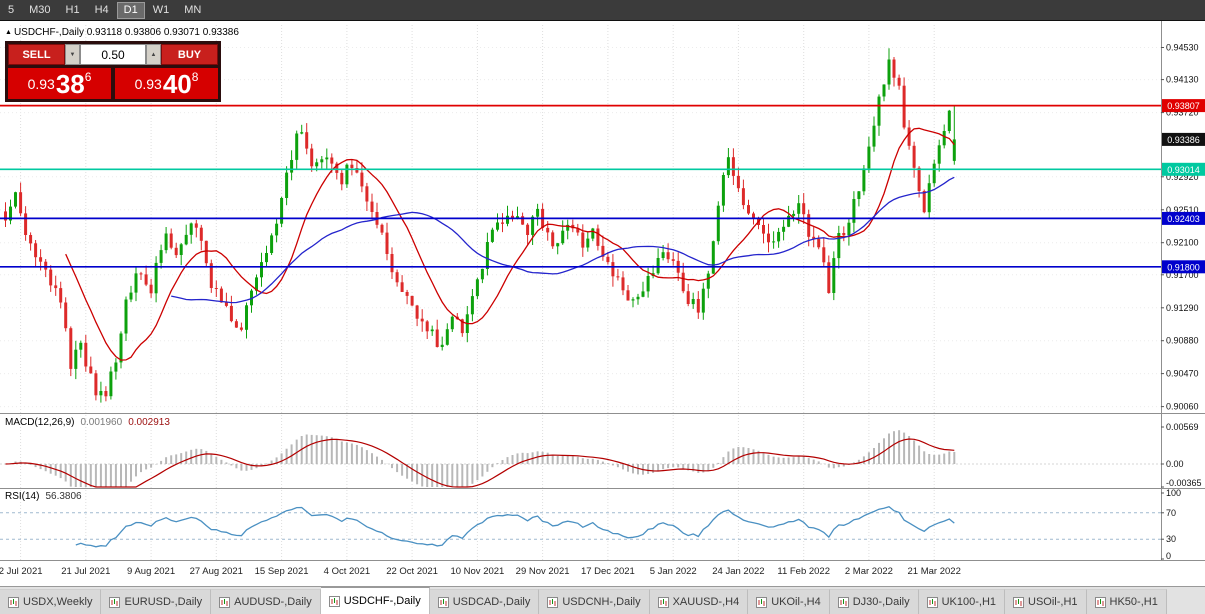  What do you see at coordinates (11, 10) in the screenshot?
I see `timeframe-button-5: 5` at bounding box center [11, 10].